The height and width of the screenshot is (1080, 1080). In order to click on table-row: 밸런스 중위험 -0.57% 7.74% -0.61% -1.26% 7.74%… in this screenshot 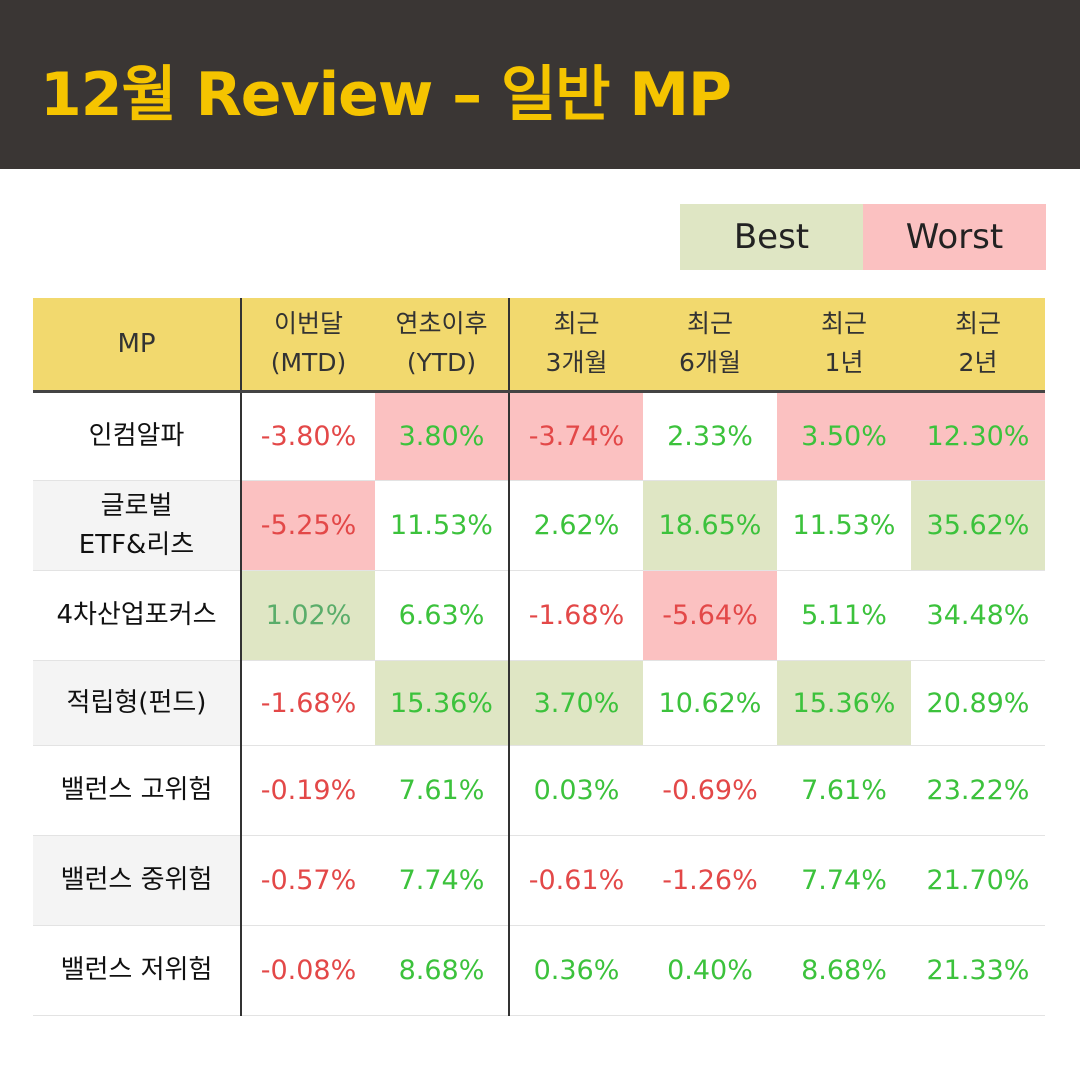, I will do `click(539, 880)`.